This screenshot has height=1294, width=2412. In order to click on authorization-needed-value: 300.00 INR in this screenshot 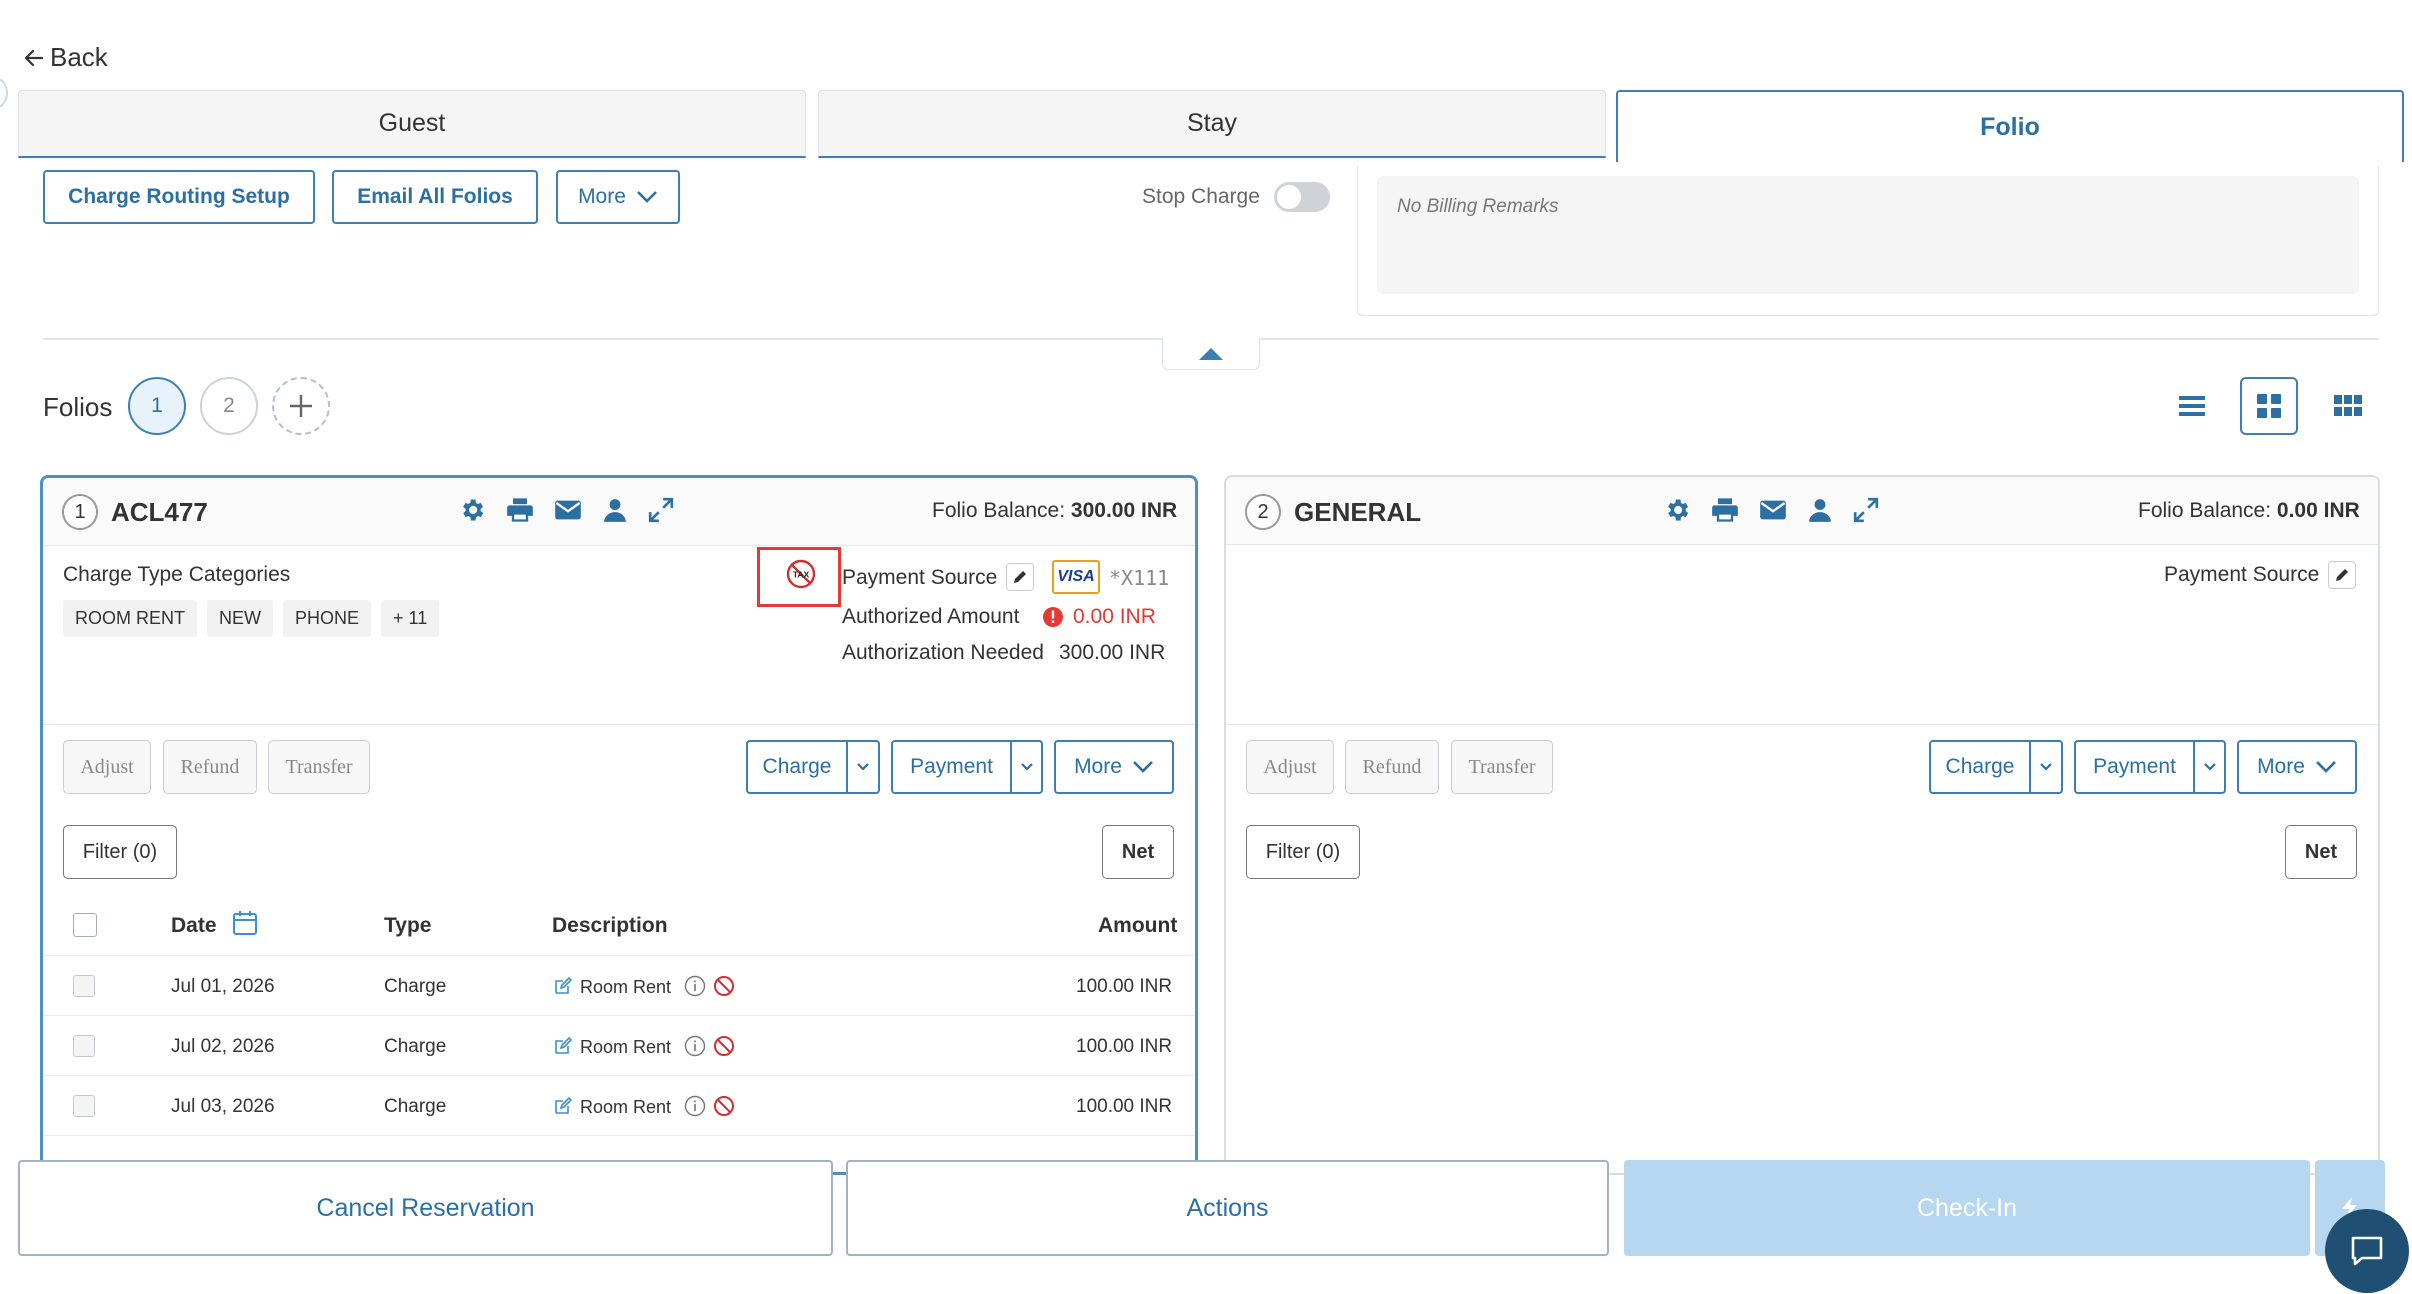, I will do `click(1112, 652)`.